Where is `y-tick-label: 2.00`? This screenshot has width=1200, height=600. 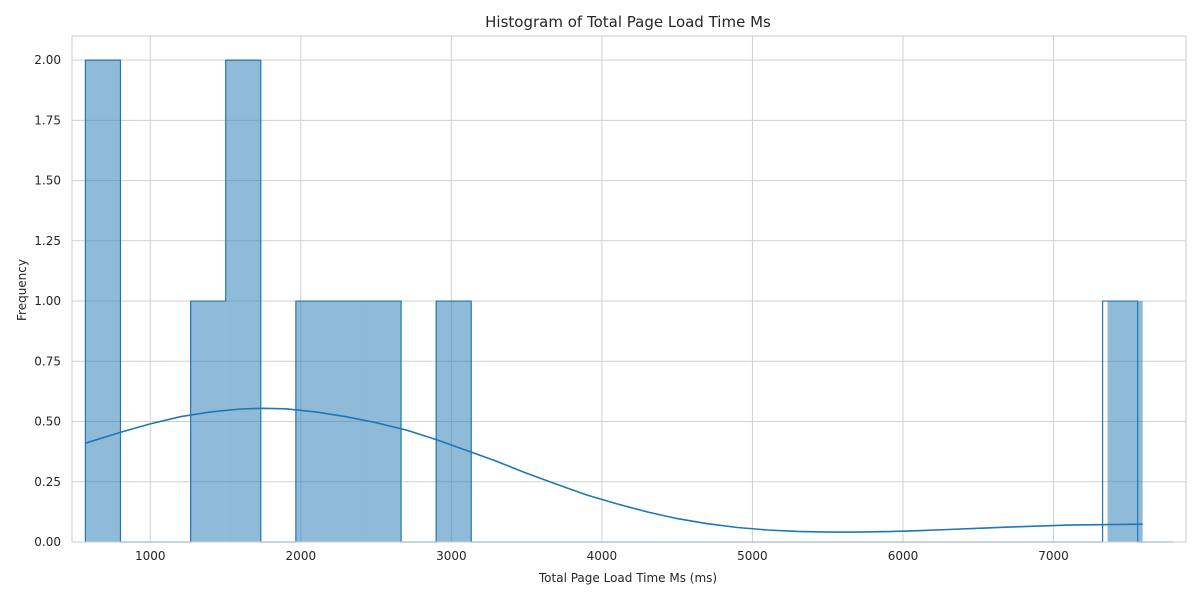
y-tick-label: 2.00 is located at coordinates (47, 60).